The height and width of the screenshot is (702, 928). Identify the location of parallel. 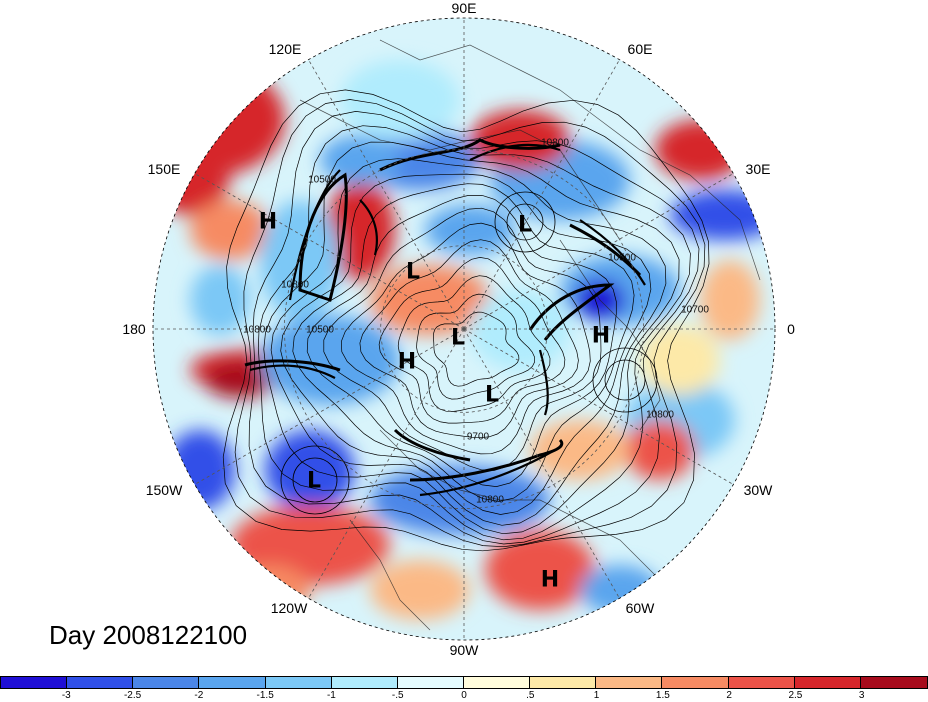
(464, 329).